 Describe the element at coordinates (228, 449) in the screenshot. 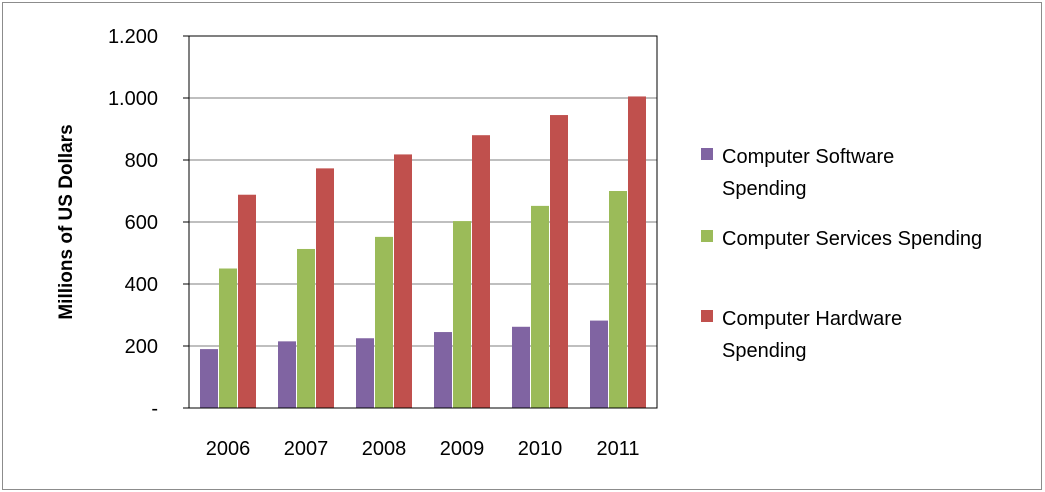

I see `x-tick-label: 2006` at that location.